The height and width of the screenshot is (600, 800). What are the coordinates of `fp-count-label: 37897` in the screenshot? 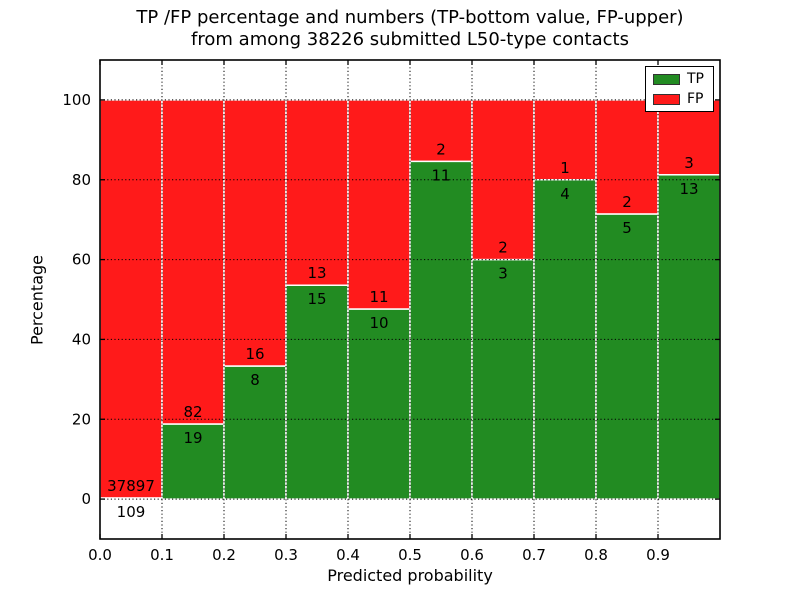 It's located at (131, 486).